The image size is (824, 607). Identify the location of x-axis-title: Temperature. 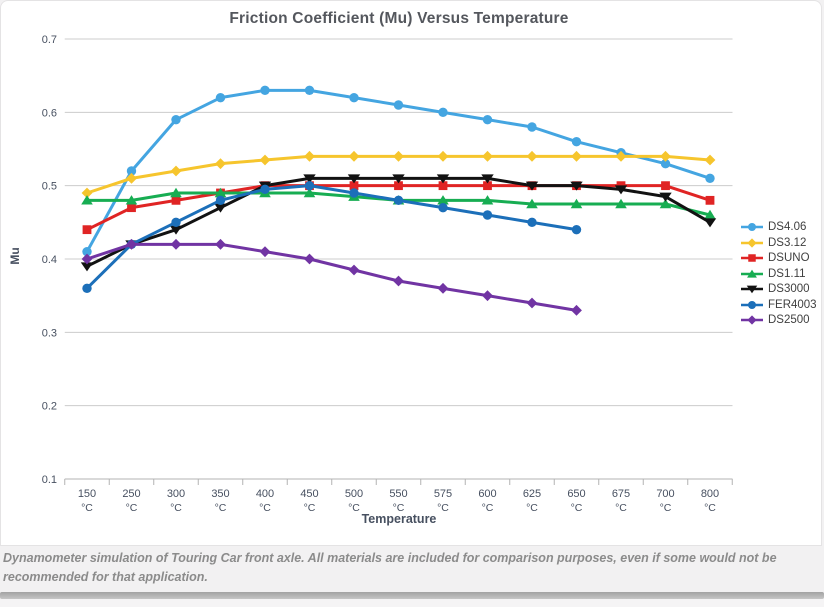
(399, 519).